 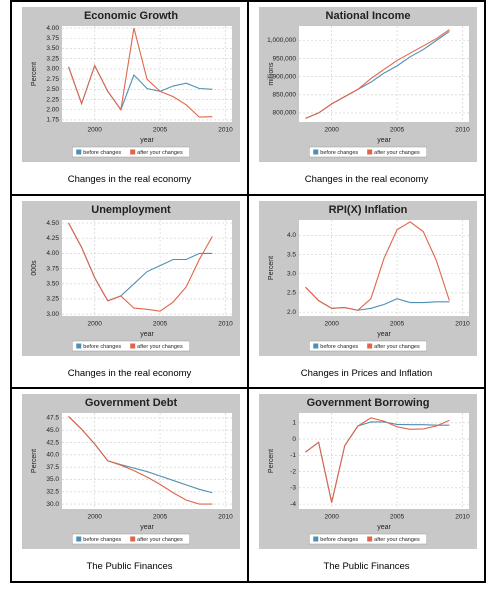 What do you see at coordinates (294, 423) in the screenshot?
I see `y-tick-label: 1` at bounding box center [294, 423].